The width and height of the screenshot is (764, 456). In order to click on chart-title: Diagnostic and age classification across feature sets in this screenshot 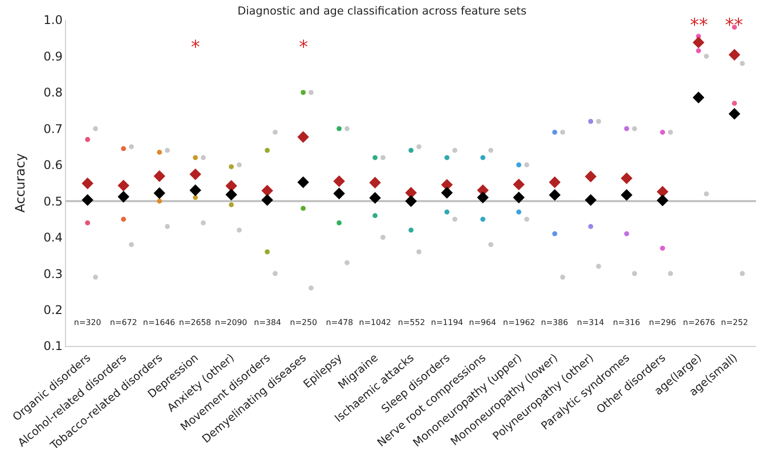, I will do `click(382, 11)`.